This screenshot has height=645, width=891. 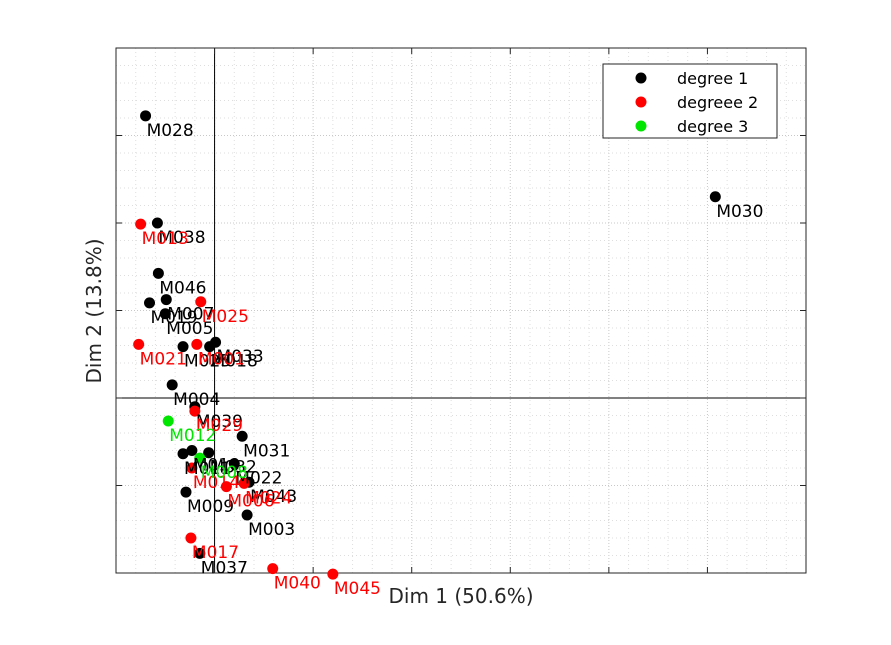 What do you see at coordinates (200, 553) in the screenshot?
I see `point-m037` at bounding box center [200, 553].